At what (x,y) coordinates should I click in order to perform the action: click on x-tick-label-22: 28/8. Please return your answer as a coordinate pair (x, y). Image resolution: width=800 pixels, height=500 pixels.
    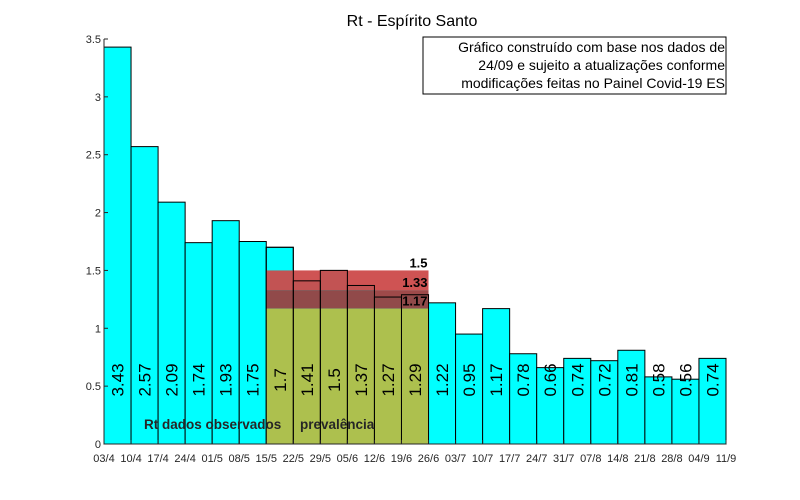
    Looking at the image, I should click on (671, 459).